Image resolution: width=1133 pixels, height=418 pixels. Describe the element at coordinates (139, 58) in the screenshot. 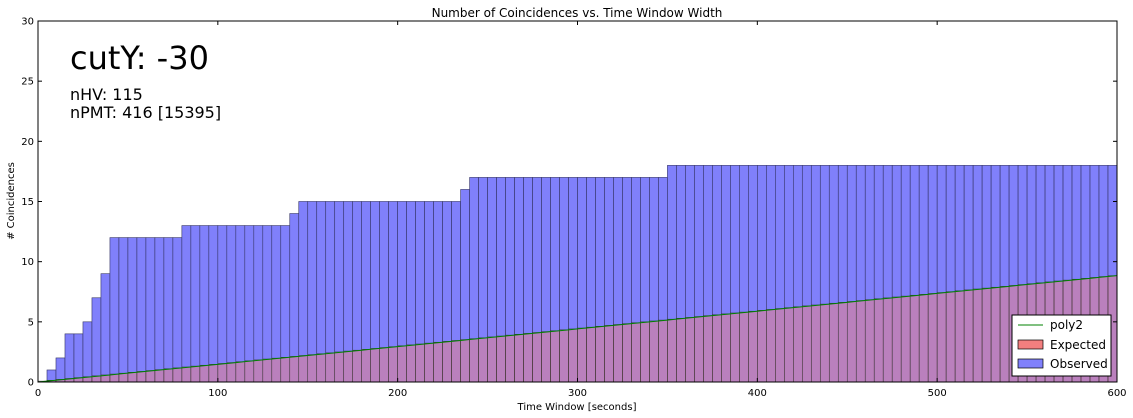

I see `annotation-cut: cutY: -30` at that location.